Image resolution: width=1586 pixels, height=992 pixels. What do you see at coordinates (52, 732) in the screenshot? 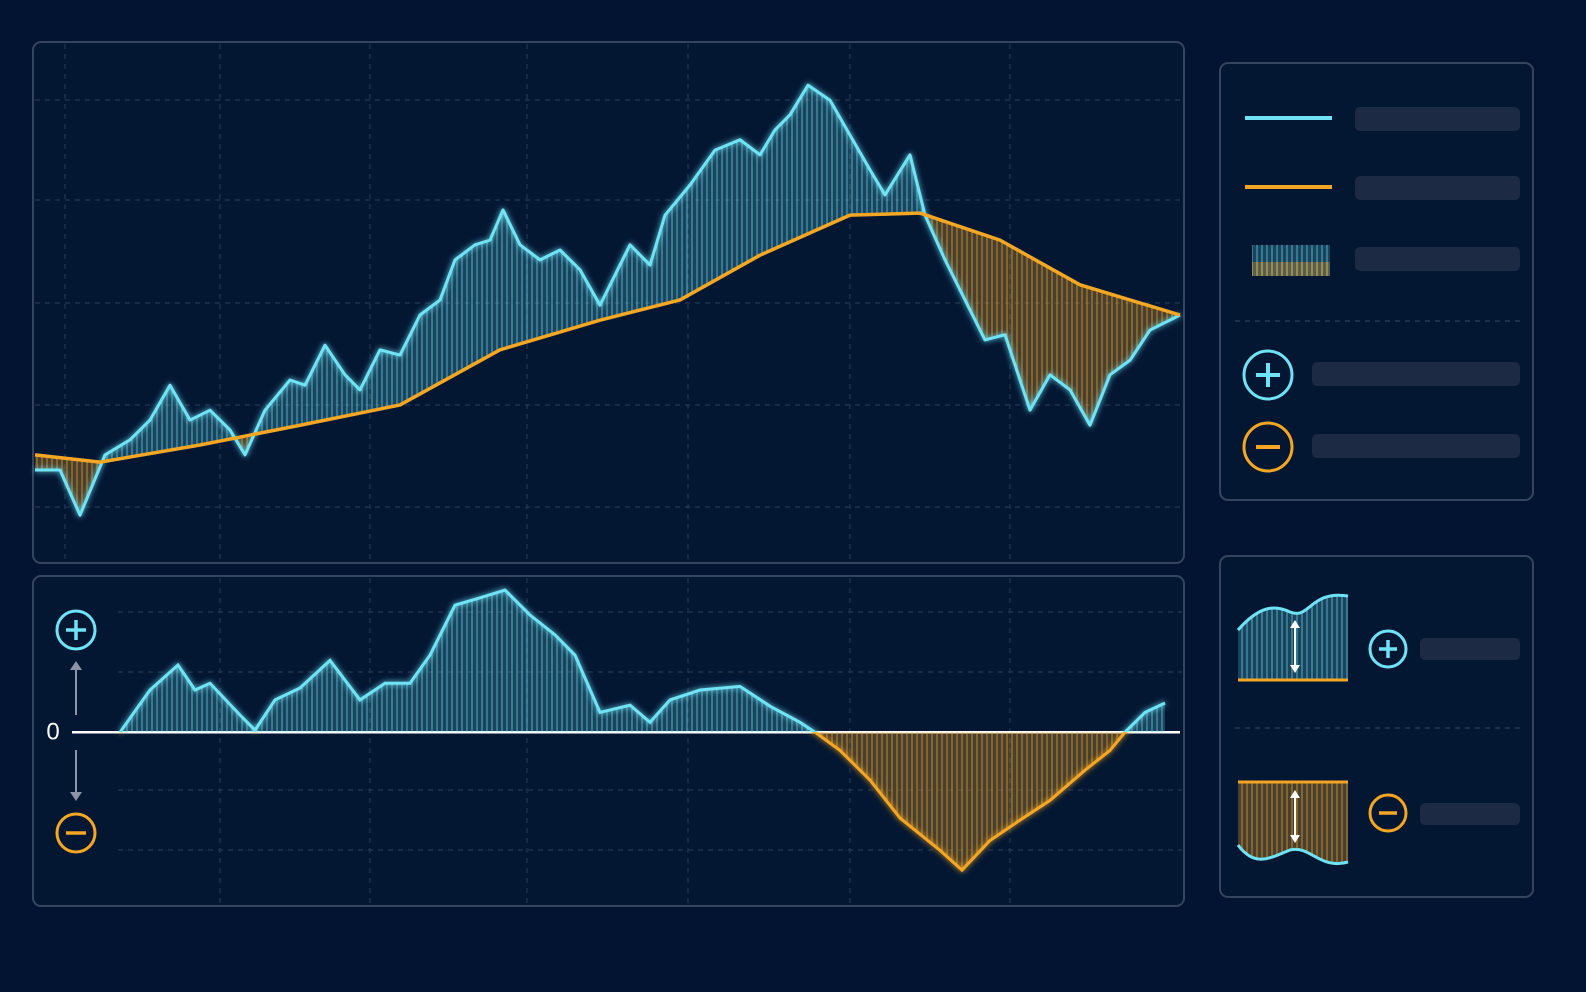
I see `y-tick-label: 0` at bounding box center [52, 732].